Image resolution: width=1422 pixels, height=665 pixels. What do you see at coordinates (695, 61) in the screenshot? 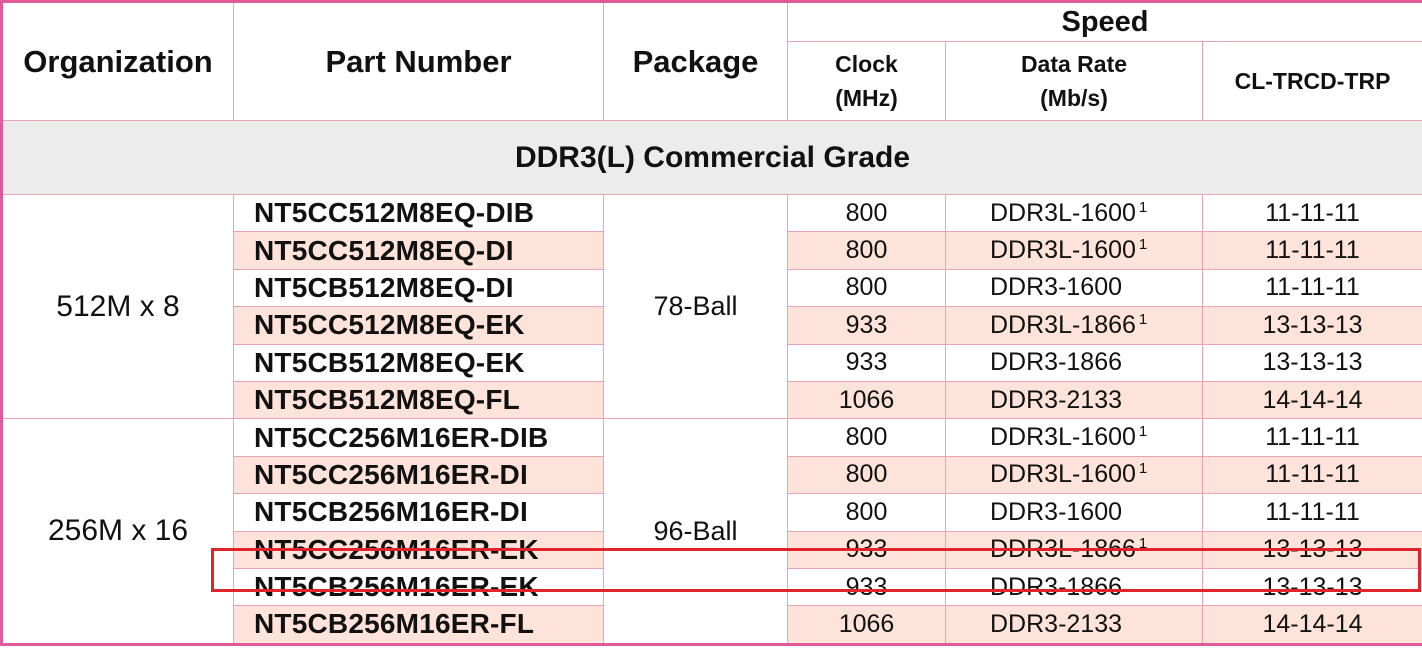
I see `package-header: Package` at bounding box center [695, 61].